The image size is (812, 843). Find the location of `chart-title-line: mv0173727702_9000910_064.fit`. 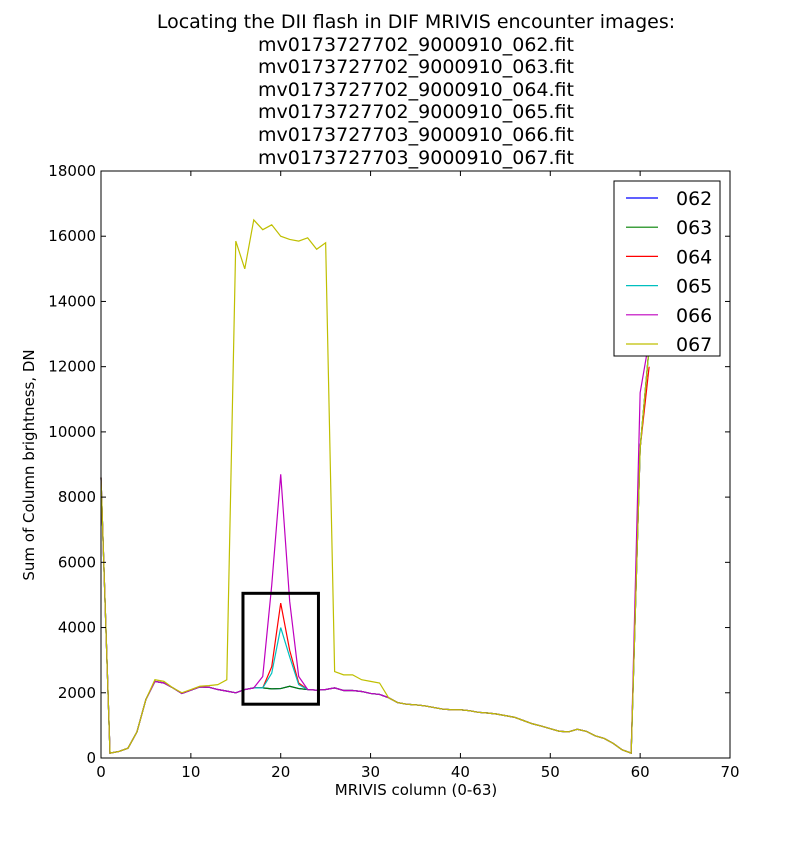

chart-title-line: mv0173727702_9000910_064.fit is located at coordinates (416, 90).